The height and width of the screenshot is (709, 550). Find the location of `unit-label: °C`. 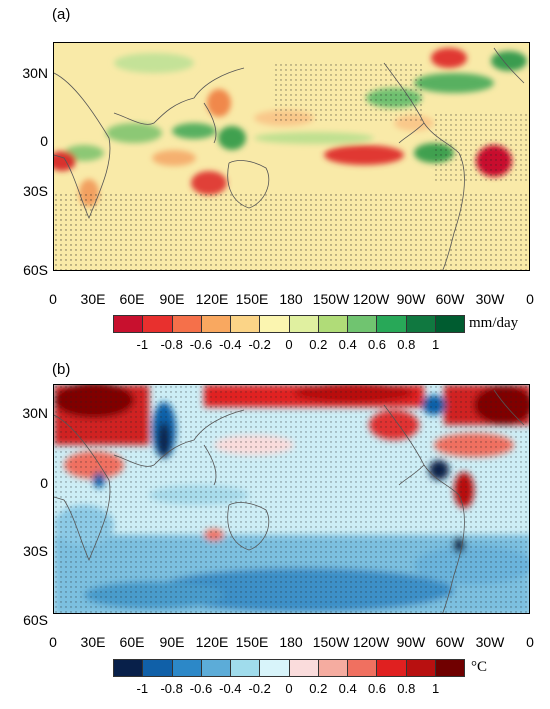

unit-label: °C is located at coordinates (479, 667).